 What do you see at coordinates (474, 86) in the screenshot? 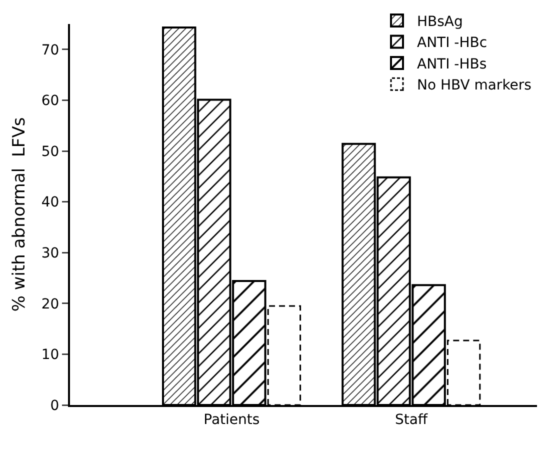
I see `legend-label: No HBV markers` at bounding box center [474, 86].